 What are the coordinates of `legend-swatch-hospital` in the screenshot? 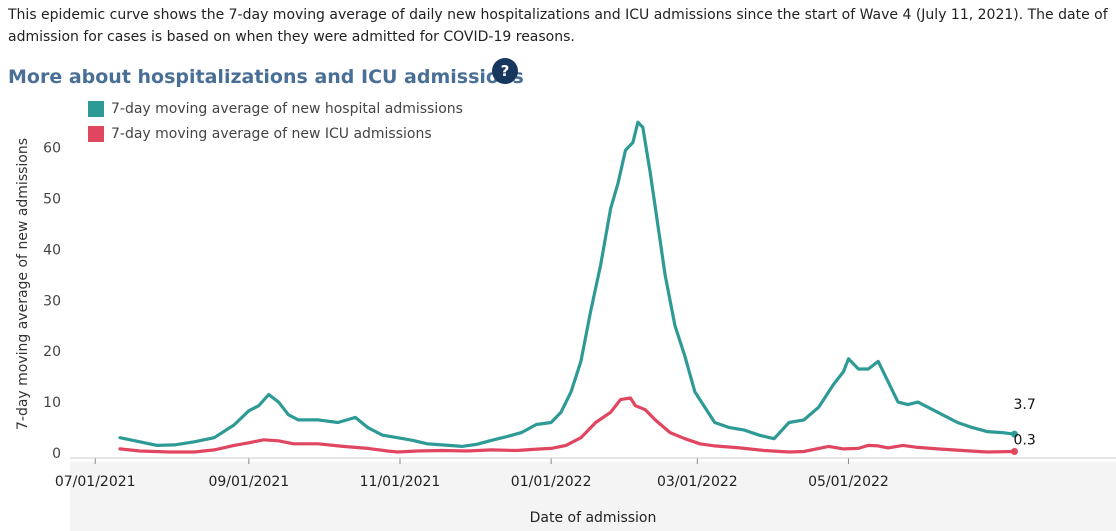 It's located at (96, 108).